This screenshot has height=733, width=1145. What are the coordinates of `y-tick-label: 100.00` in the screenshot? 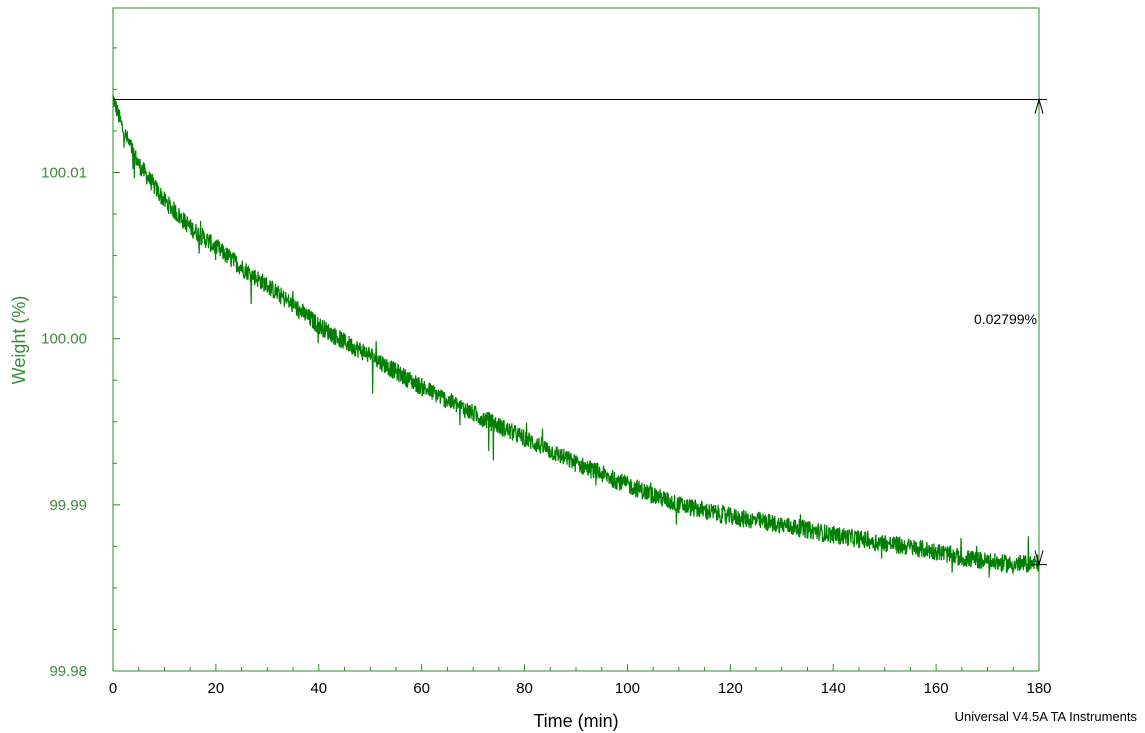 It's located at (64, 339).